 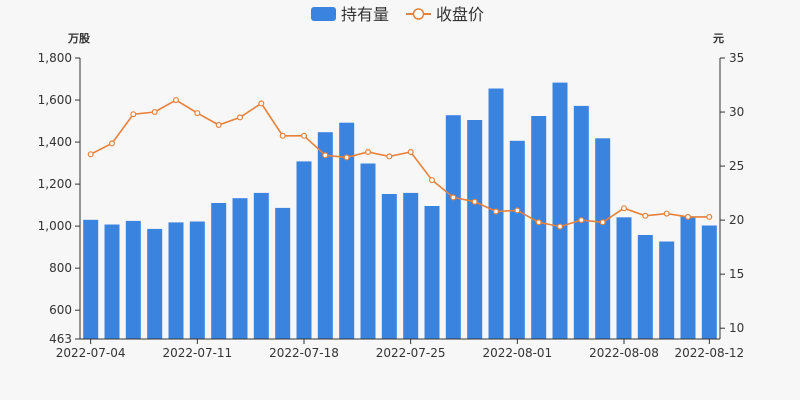 What do you see at coordinates (55, 226) in the screenshot?
I see `left-axis-tick-label: 1,000` at bounding box center [55, 226].